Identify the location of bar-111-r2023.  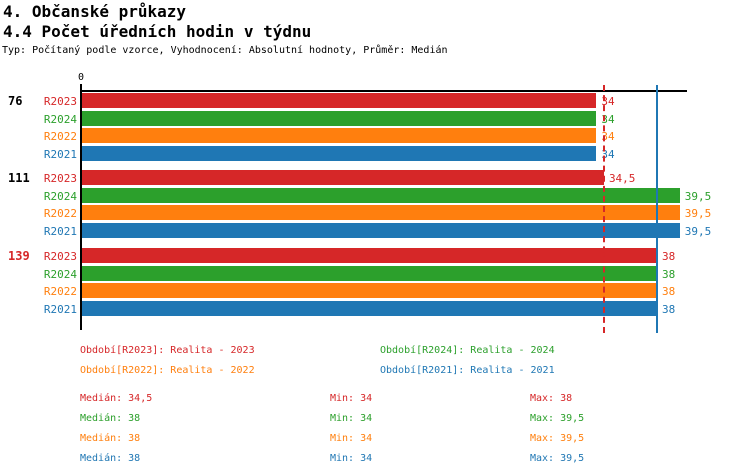
(343, 177).